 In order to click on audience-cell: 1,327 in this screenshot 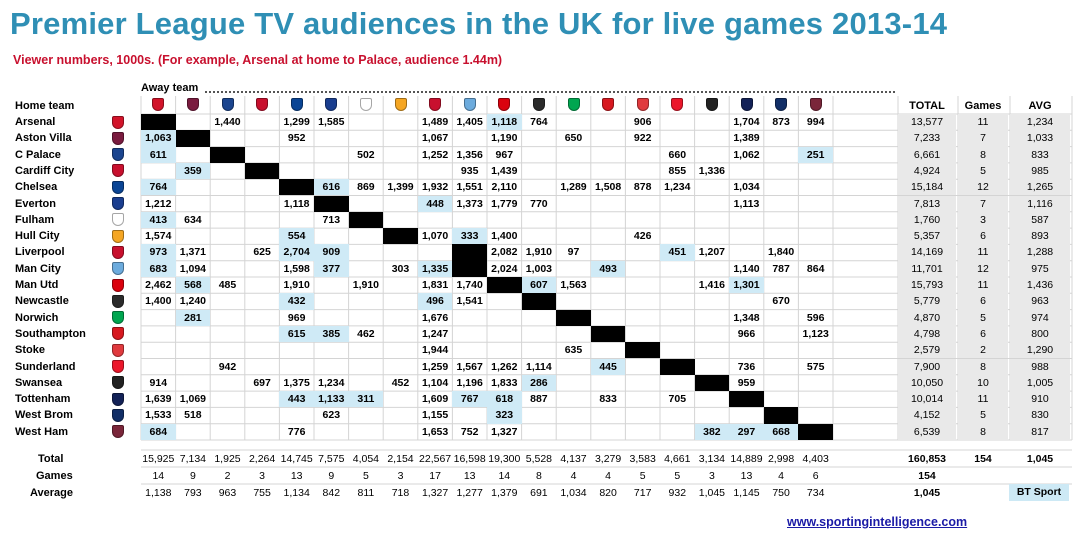, I will do `click(504, 431)`.